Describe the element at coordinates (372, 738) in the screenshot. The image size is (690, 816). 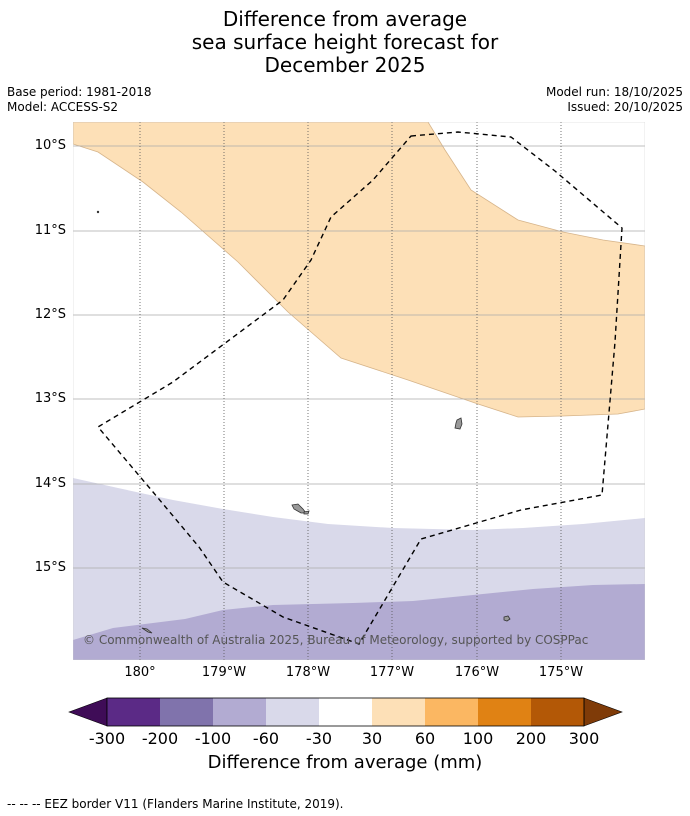
I see `colorbar-tick-6: 30` at that location.